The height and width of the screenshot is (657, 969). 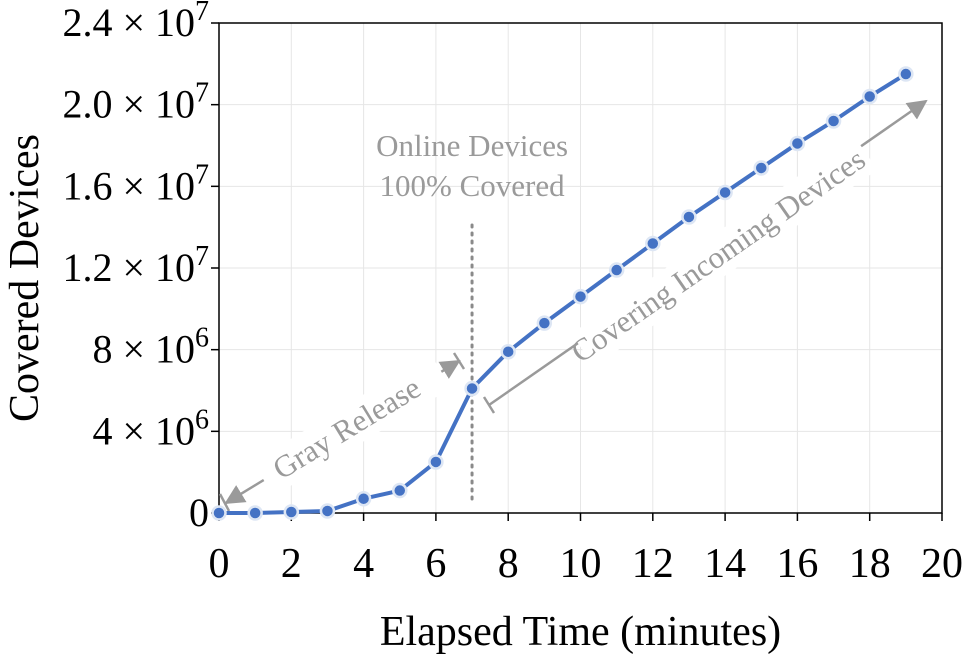 I want to click on covering-incoming-bracket-start, so click(x=489, y=405).